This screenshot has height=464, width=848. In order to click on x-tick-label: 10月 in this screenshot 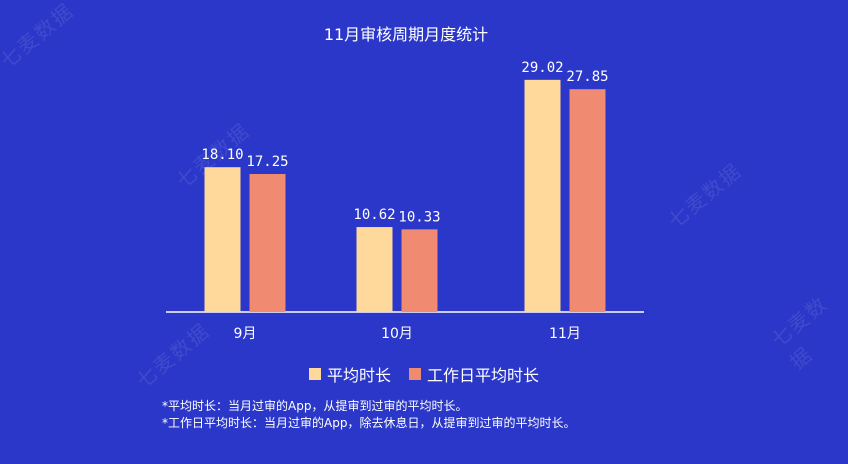, I will do `click(397, 334)`.